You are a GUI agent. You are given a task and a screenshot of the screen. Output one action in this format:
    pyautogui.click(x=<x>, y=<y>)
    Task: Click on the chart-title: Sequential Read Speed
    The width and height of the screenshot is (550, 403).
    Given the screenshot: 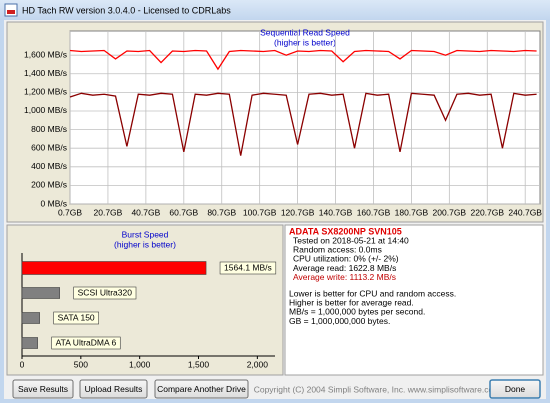 What is the action you would take?
    pyautogui.click(x=305, y=32)
    